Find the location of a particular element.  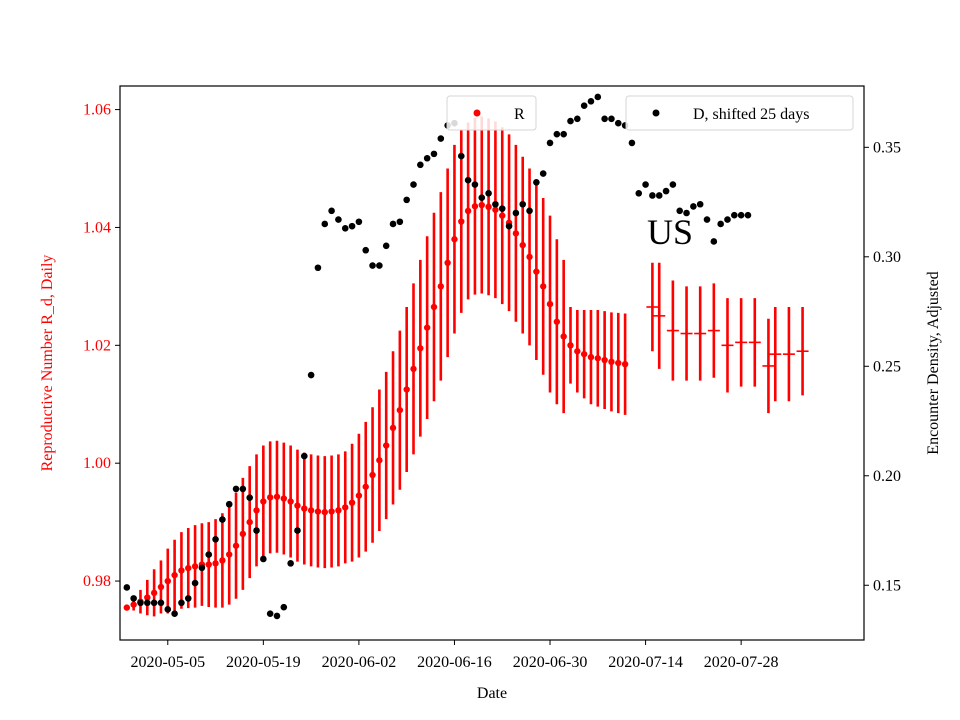

legend-d: D, shifted 25 days is located at coordinates (739, 113).